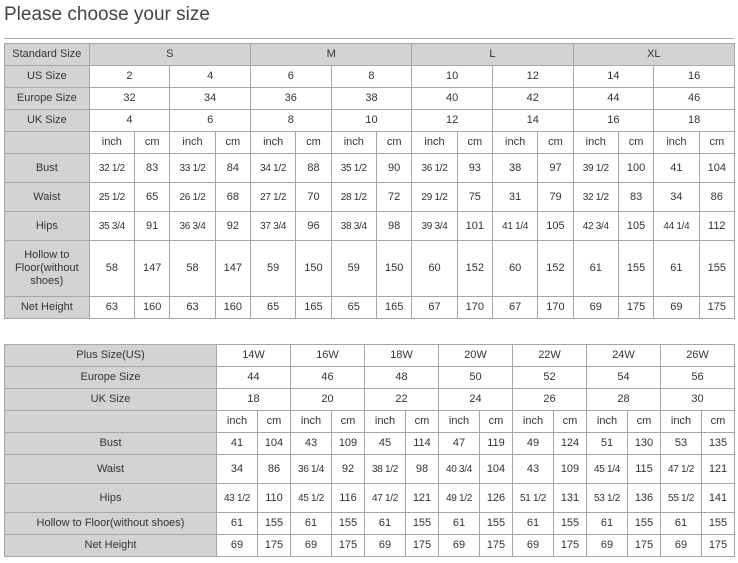 Image resolution: width=738 pixels, height=563 pixels. I want to click on value-inch: 34 1/2, so click(273, 168).